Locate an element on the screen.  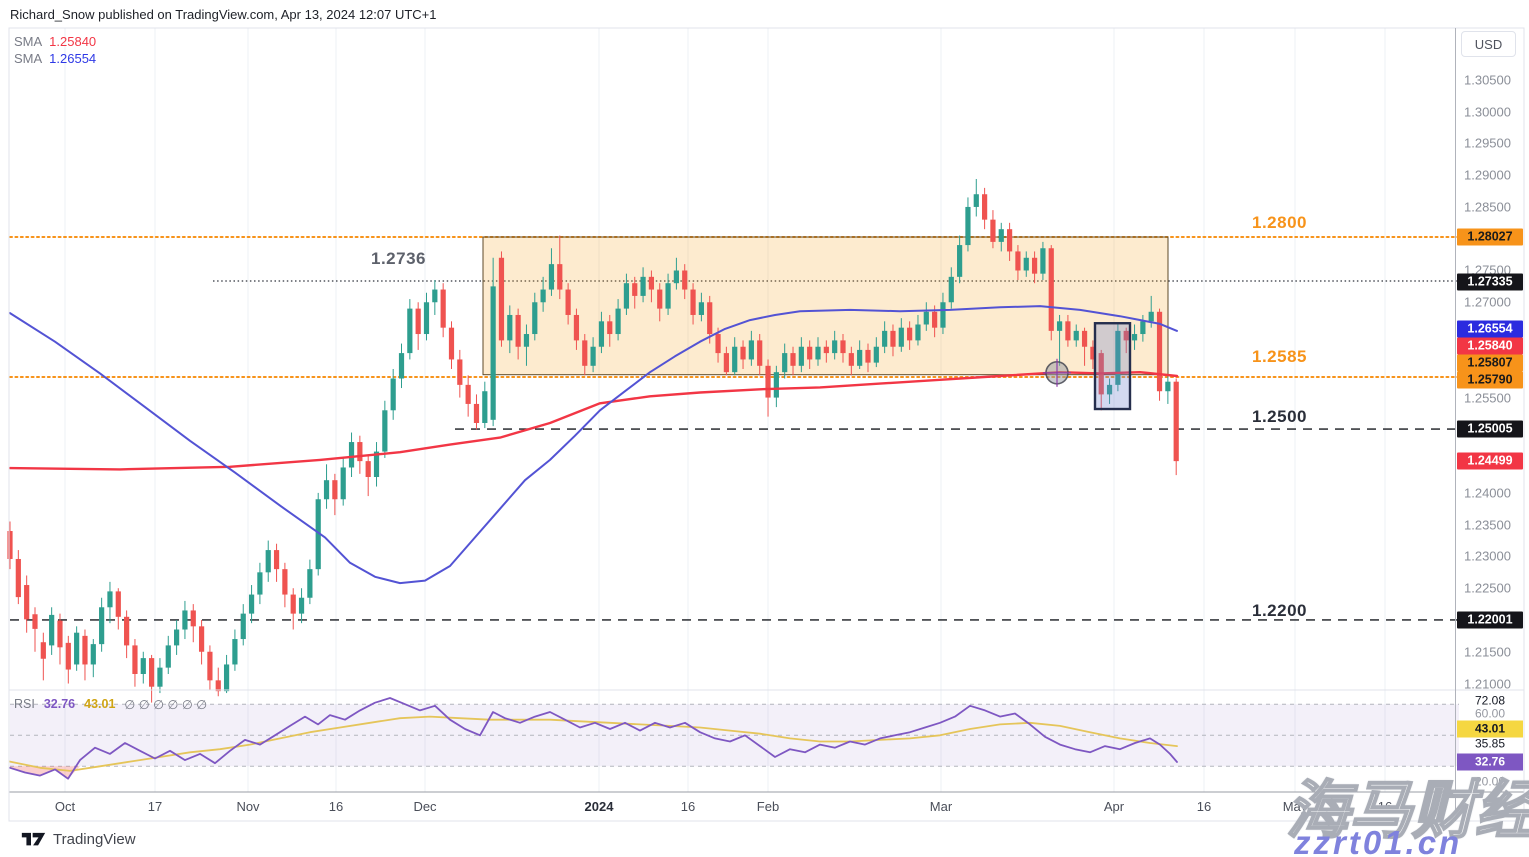
price-tick: 1.29000 is located at coordinates (1487, 175).